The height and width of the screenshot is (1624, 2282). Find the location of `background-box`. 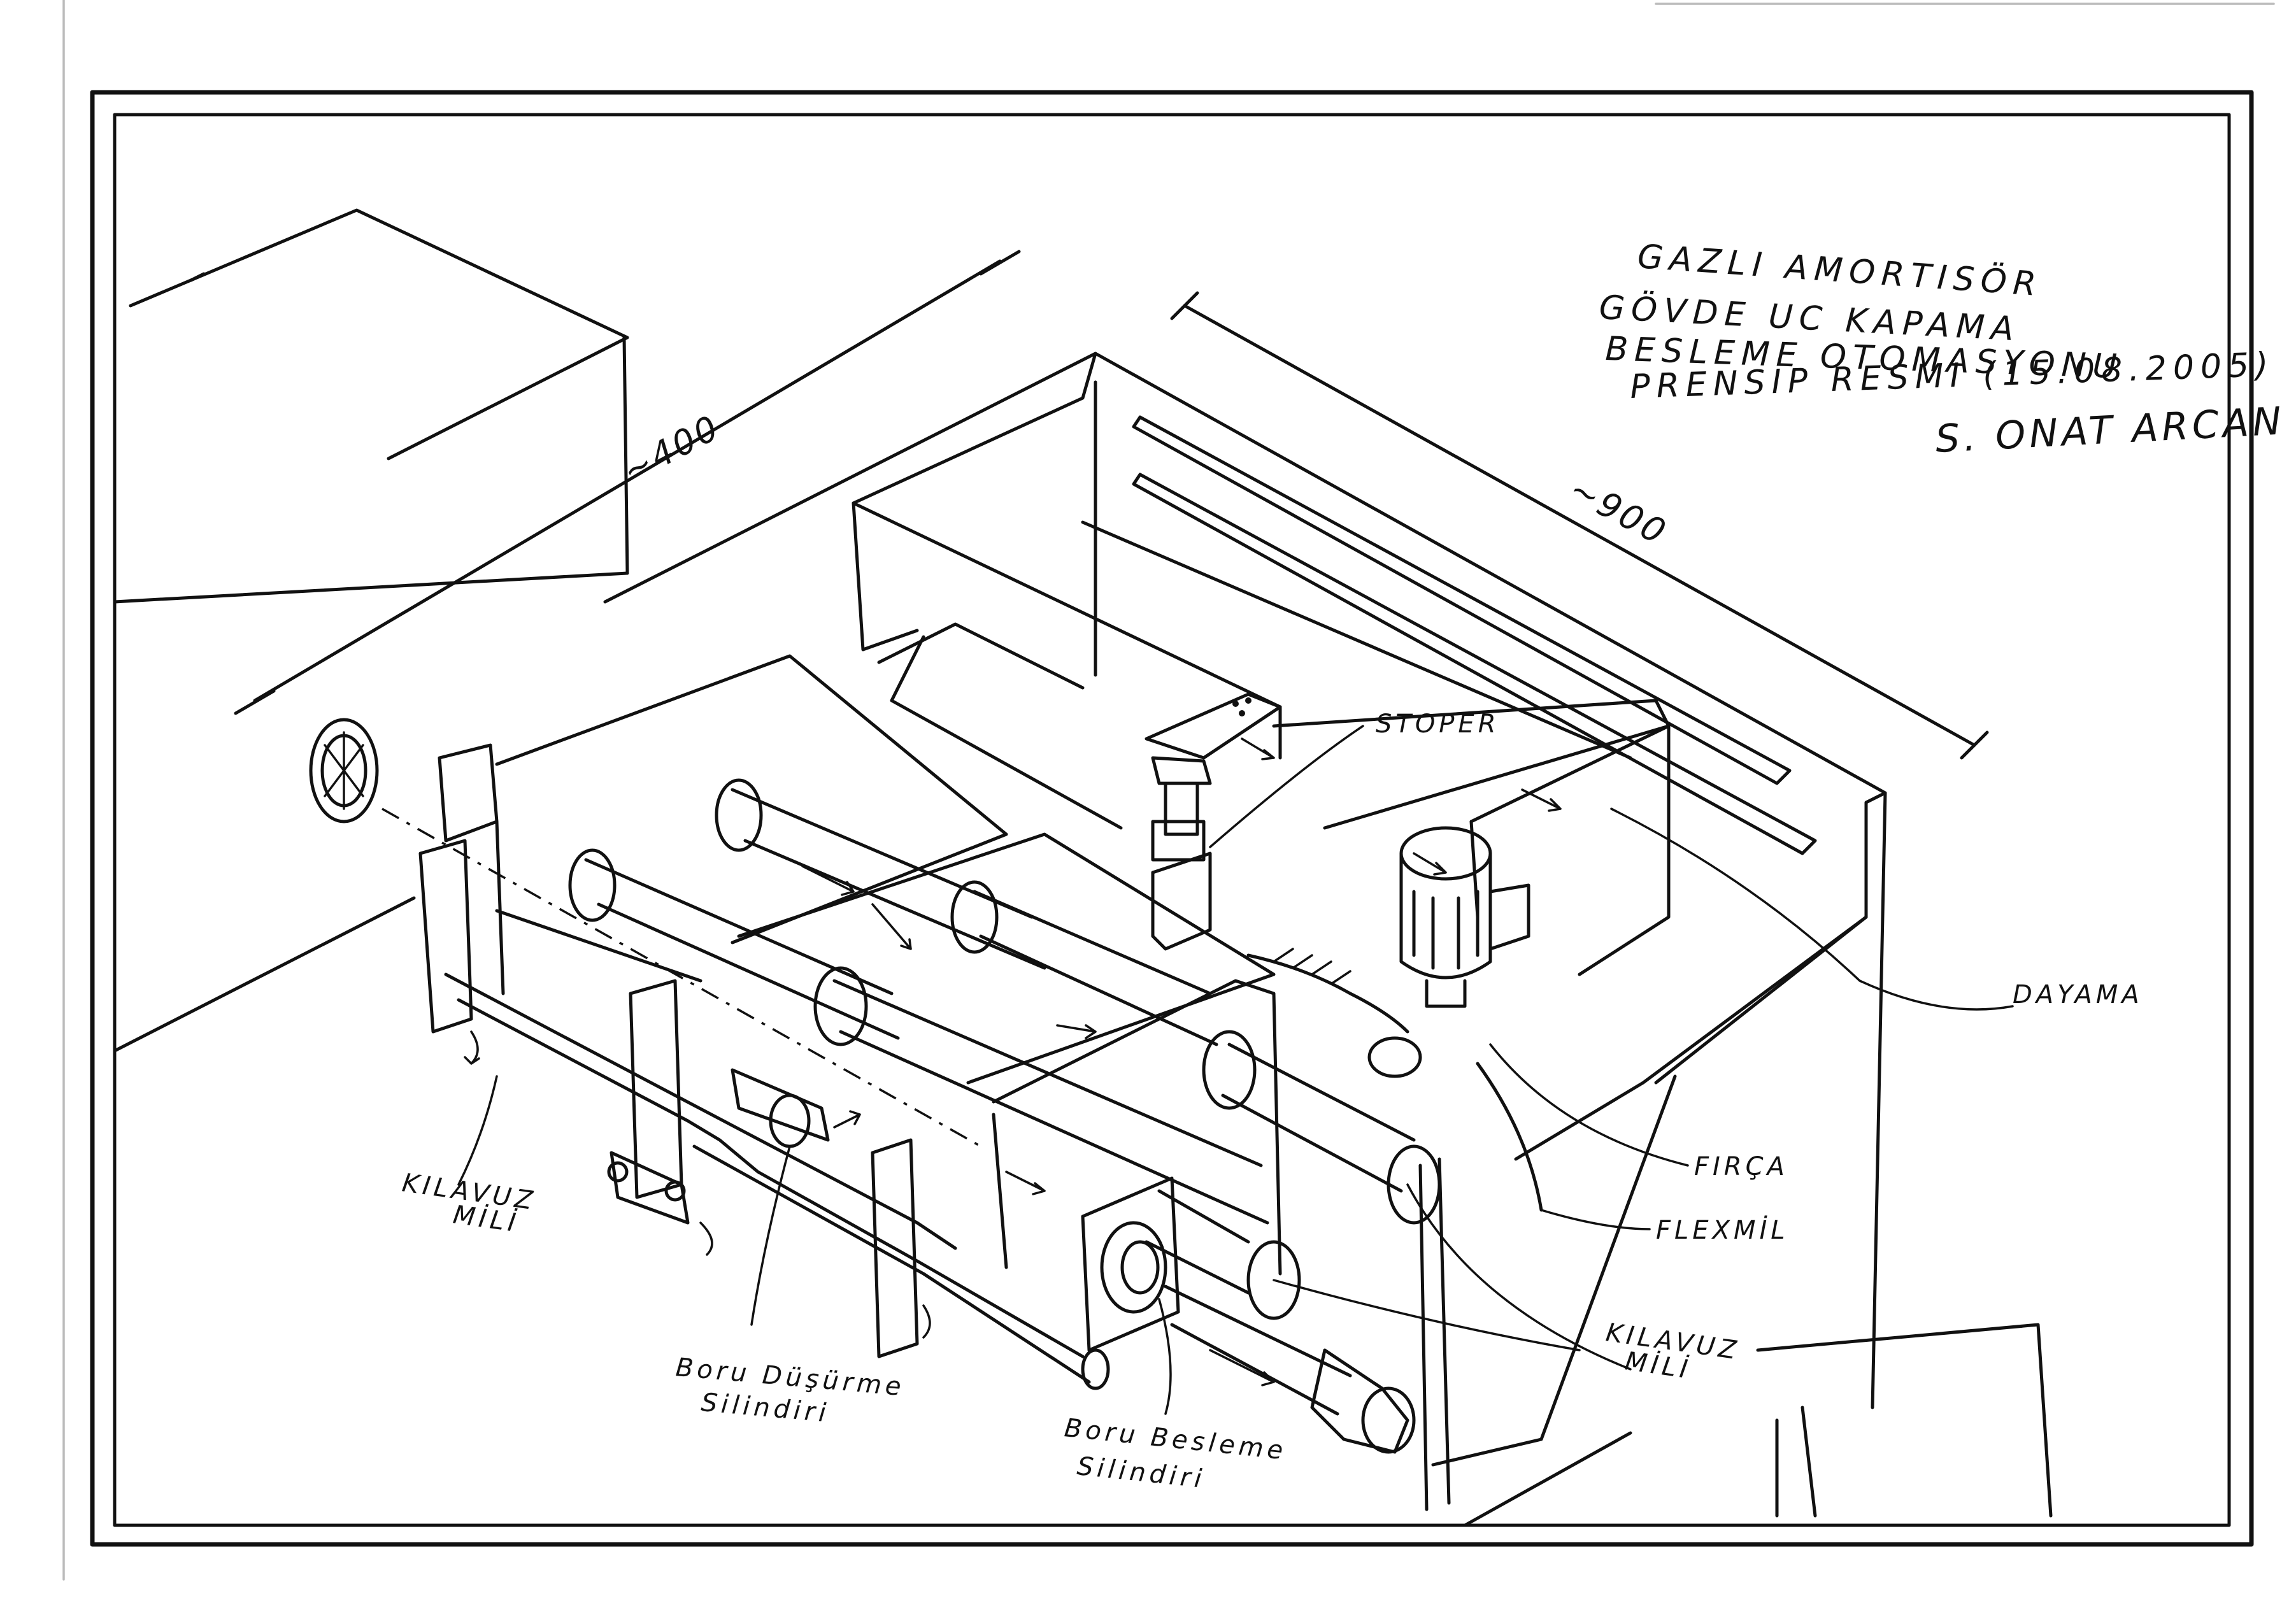

background-box is located at coordinates (371, 630).